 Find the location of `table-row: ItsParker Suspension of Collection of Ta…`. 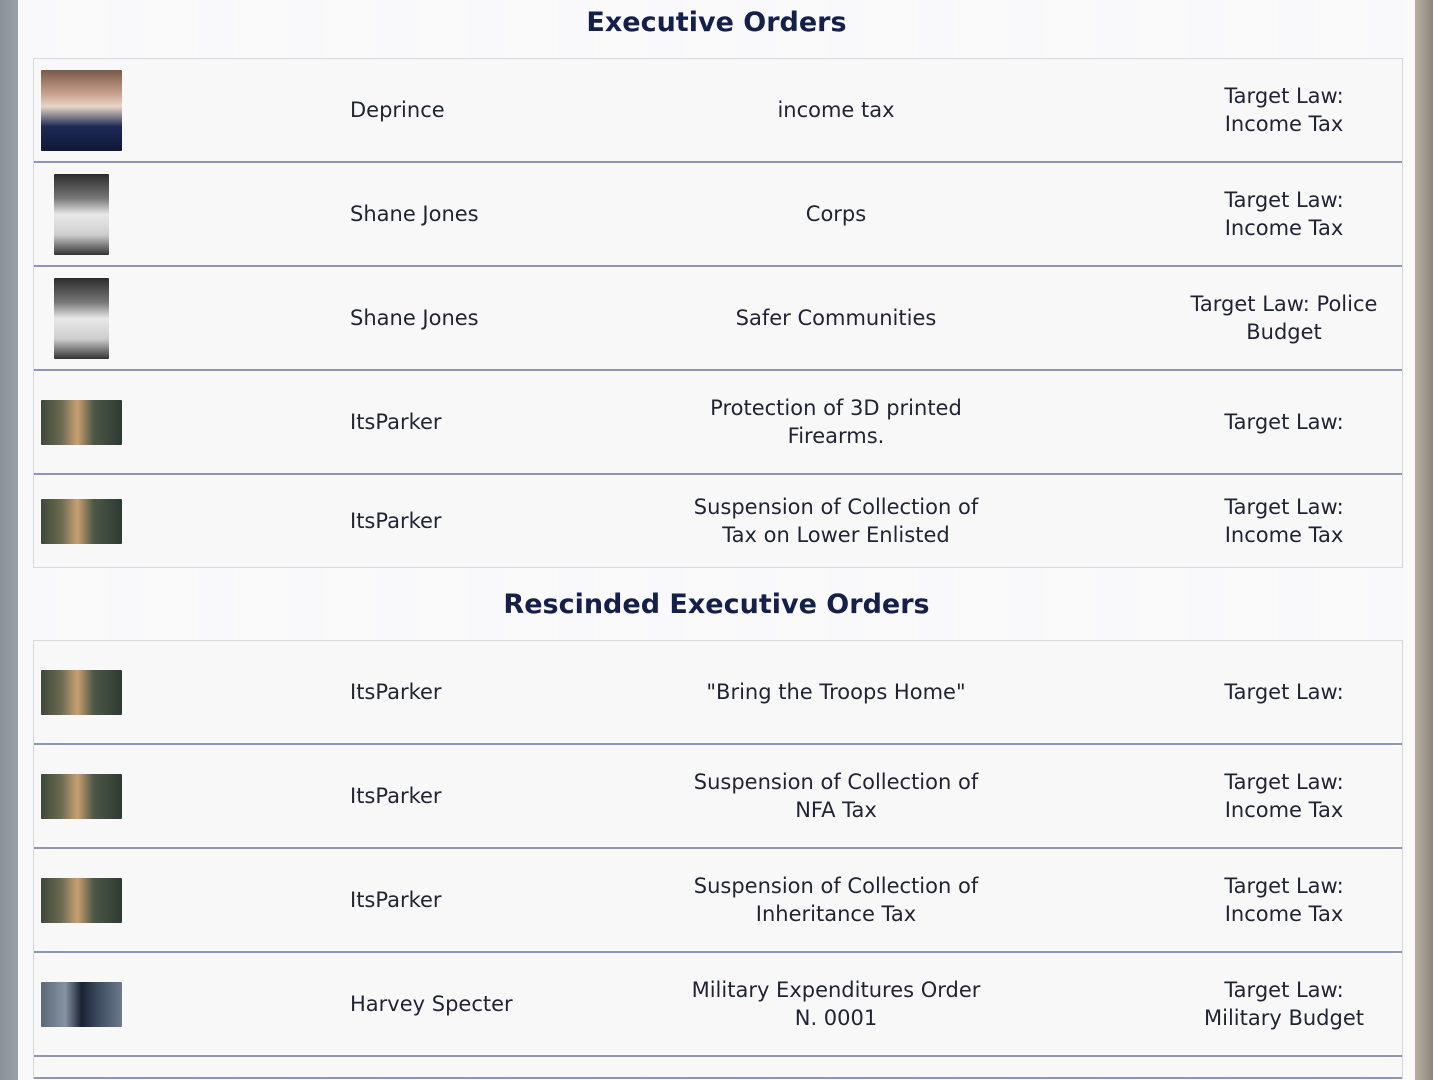

table-row: ItsParker Suspension of Collection of Ta… is located at coordinates (718, 521).